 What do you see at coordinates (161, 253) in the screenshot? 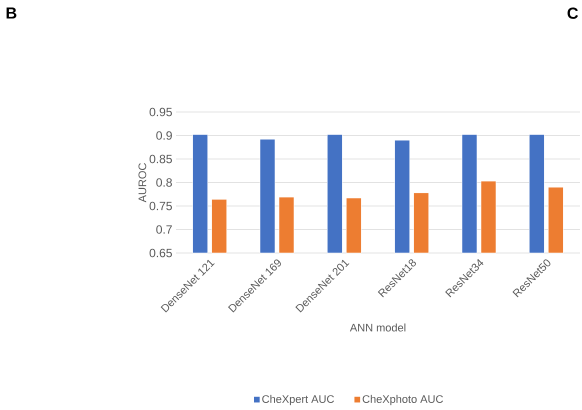
I see `y-tick-label: 0.65` at bounding box center [161, 253].